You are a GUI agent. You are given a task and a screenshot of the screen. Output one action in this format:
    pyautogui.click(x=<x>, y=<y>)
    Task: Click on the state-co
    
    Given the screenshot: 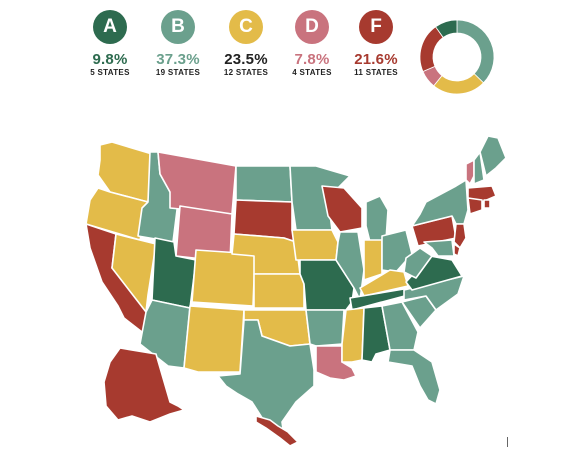 What is the action you would take?
    pyautogui.click(x=223, y=278)
    